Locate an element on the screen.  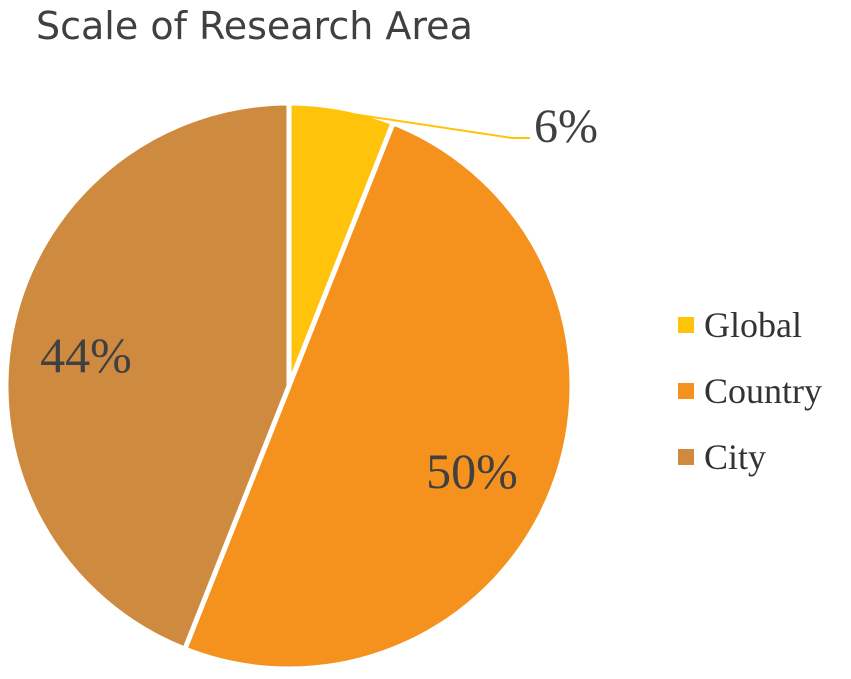
data-label-city: 44% is located at coordinates (86, 355).